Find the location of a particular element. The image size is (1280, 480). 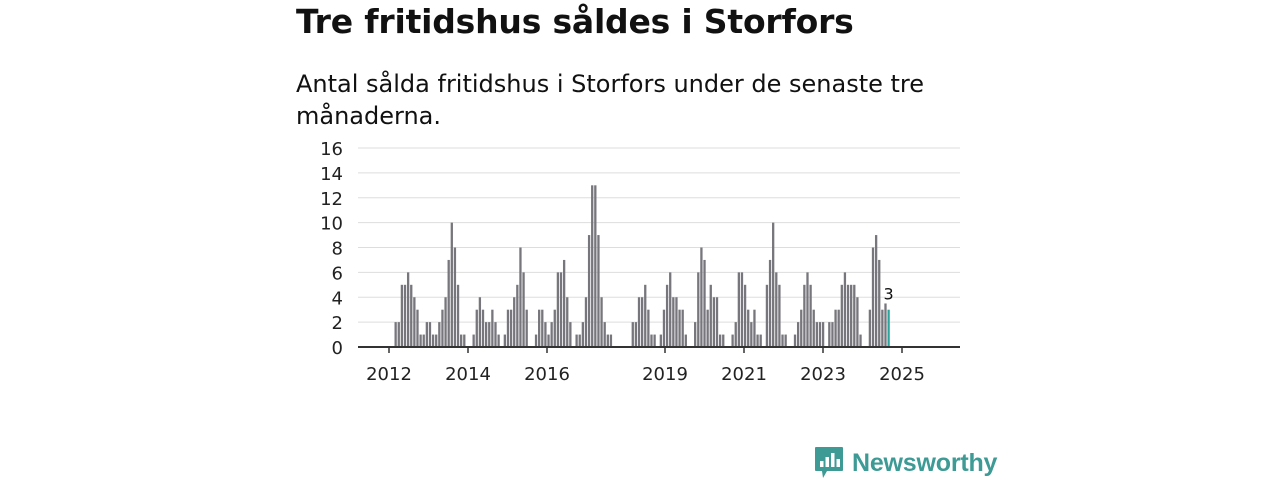

y-tick-label: 16 is located at coordinates (331, 149).